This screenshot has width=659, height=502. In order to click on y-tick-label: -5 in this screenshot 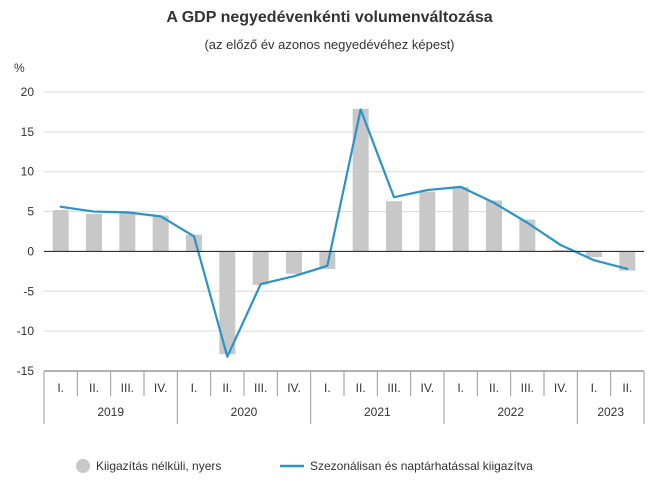, I will do `click(28, 291)`.